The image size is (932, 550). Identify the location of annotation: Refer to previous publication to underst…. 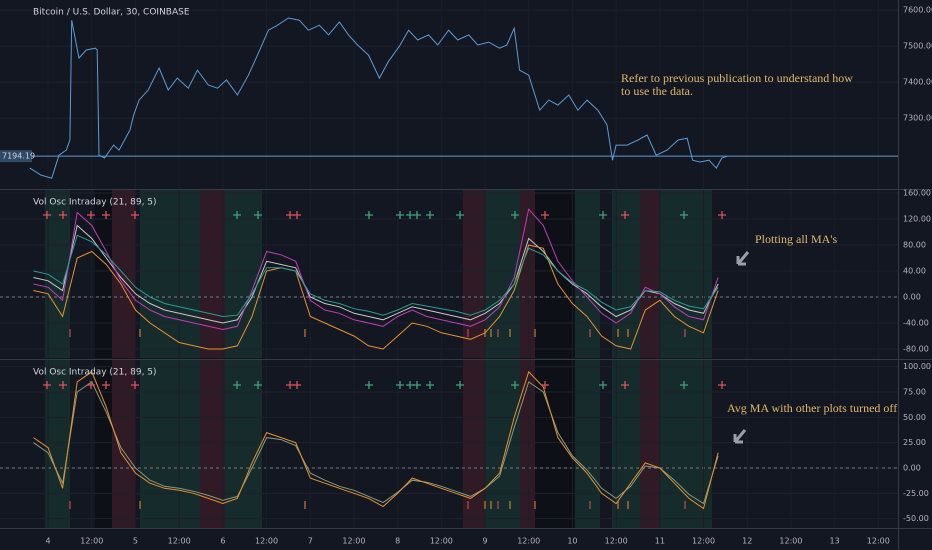
(737, 84).